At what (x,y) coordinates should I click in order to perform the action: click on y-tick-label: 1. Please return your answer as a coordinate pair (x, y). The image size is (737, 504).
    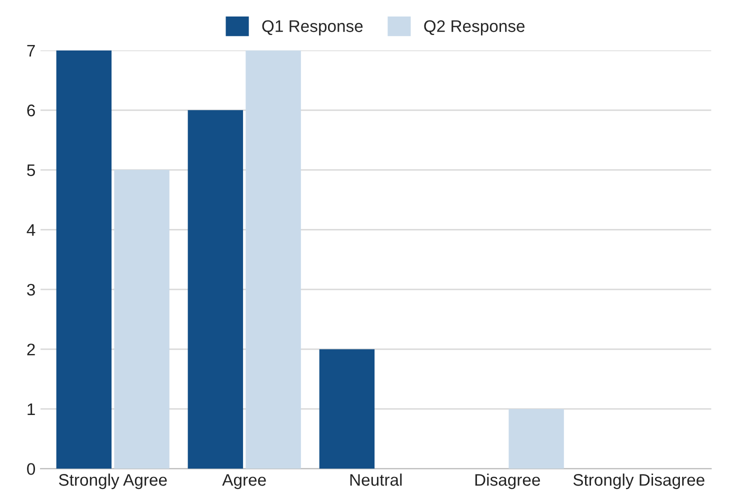
    Looking at the image, I should click on (31, 409).